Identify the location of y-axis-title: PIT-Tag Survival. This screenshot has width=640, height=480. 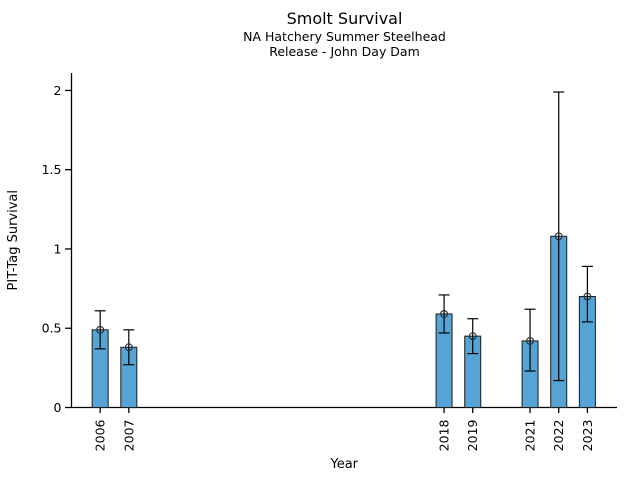
(13, 240).